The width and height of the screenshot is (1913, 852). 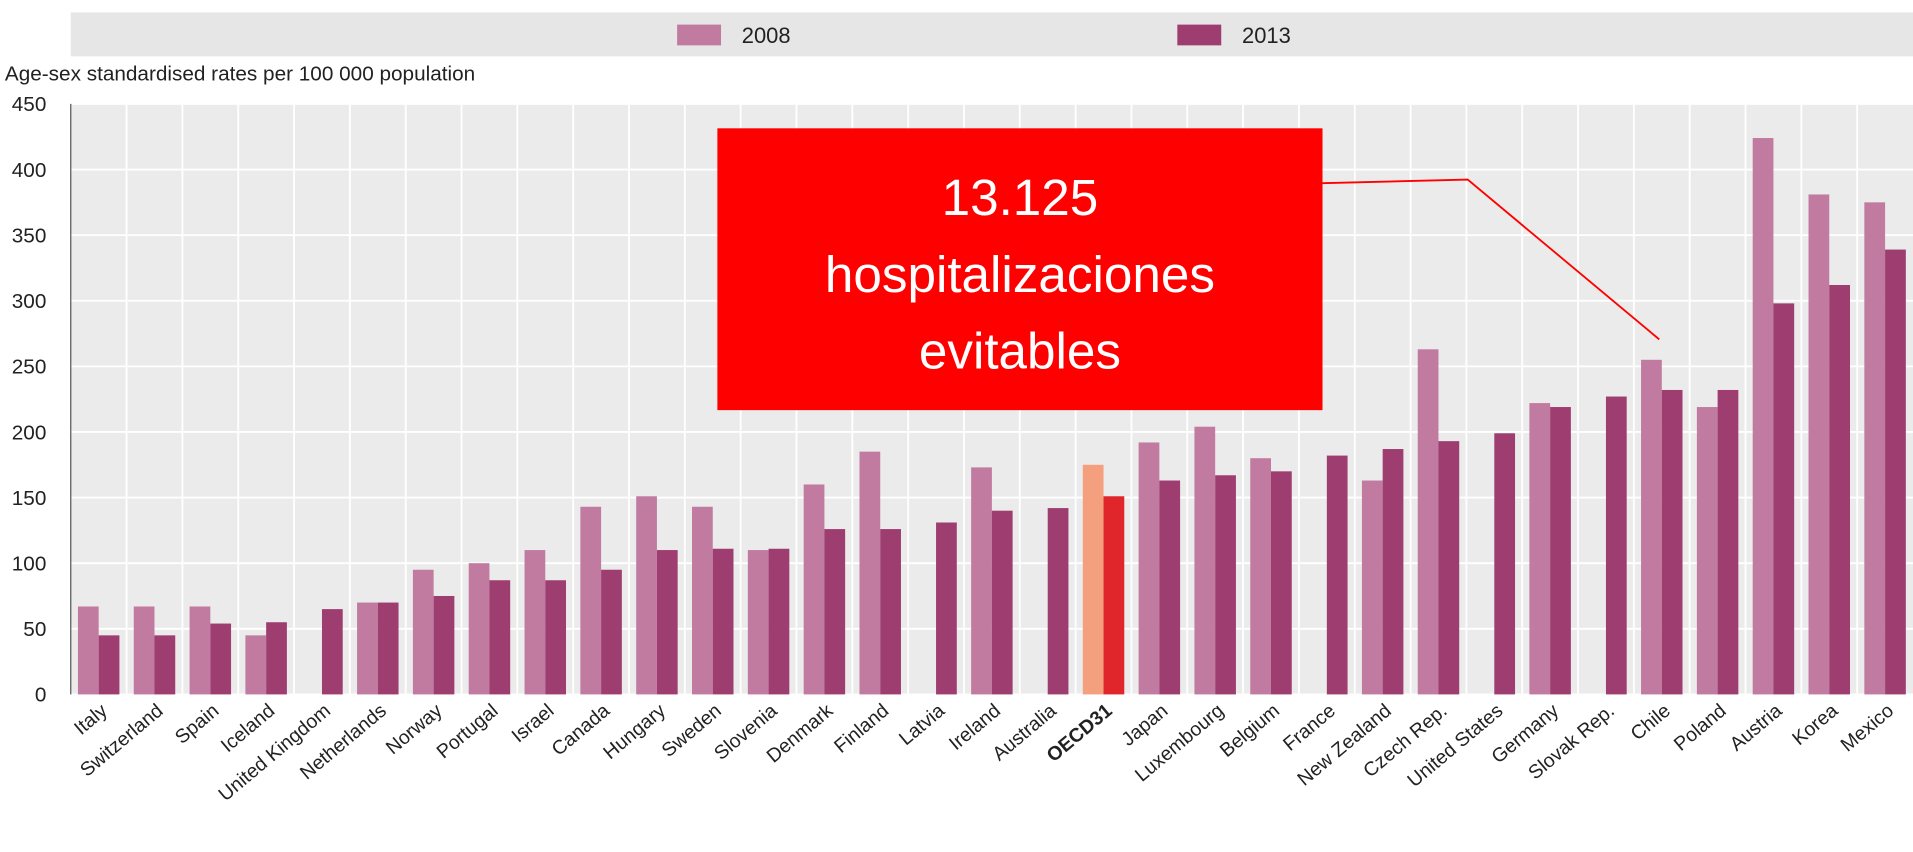 What do you see at coordinates (1491, 259) in the screenshot?
I see `annotation-connector` at bounding box center [1491, 259].